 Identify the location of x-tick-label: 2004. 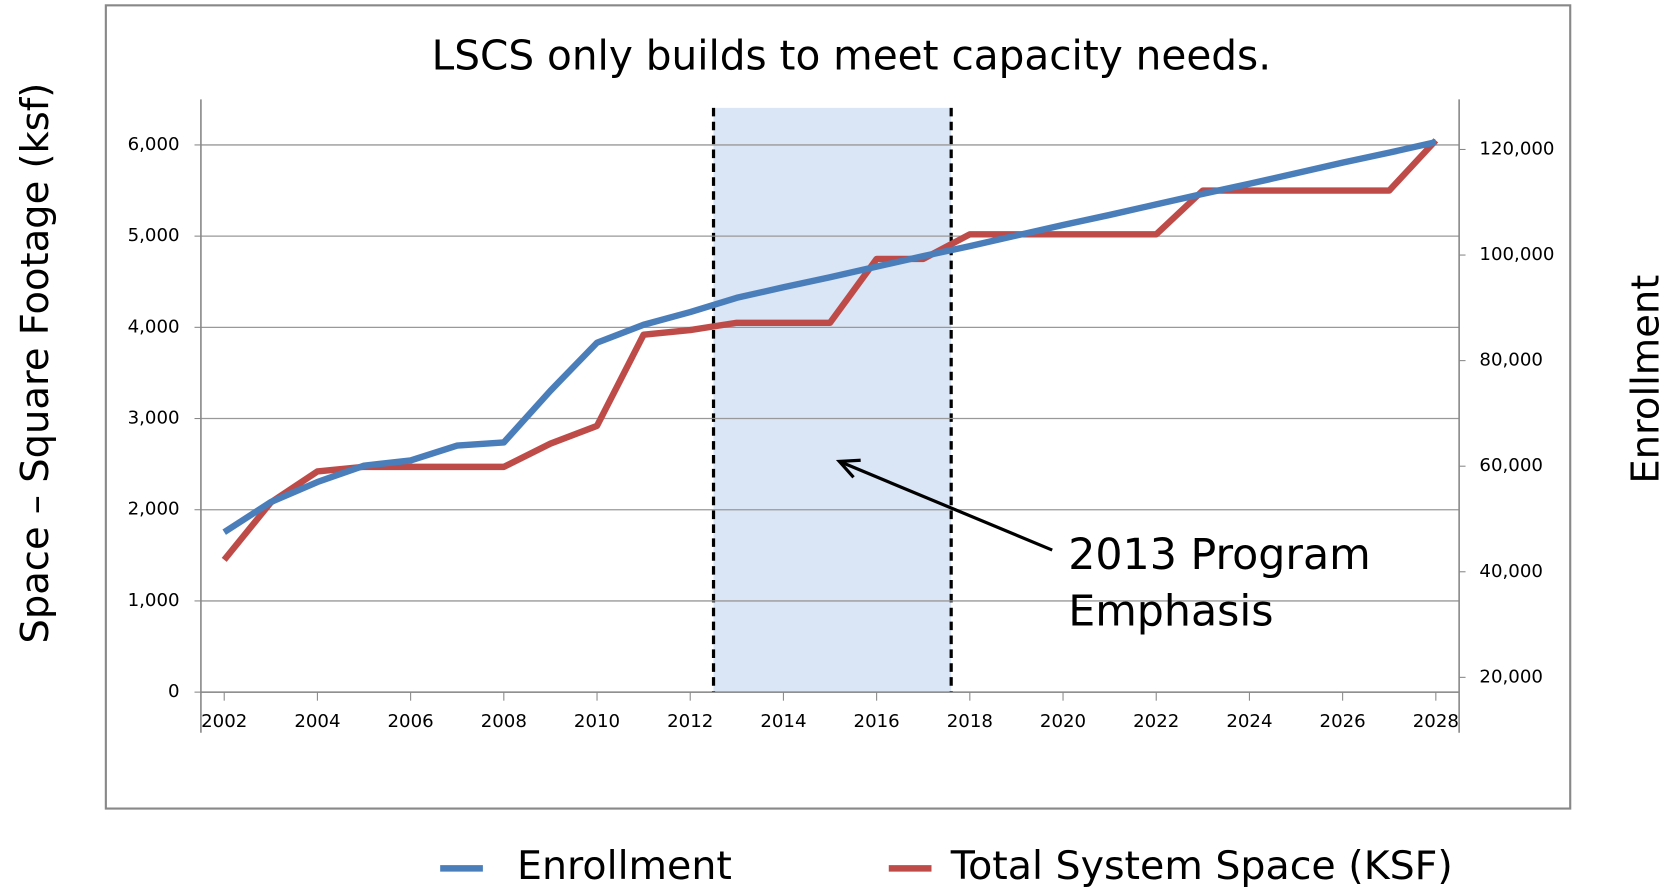
(317, 721).